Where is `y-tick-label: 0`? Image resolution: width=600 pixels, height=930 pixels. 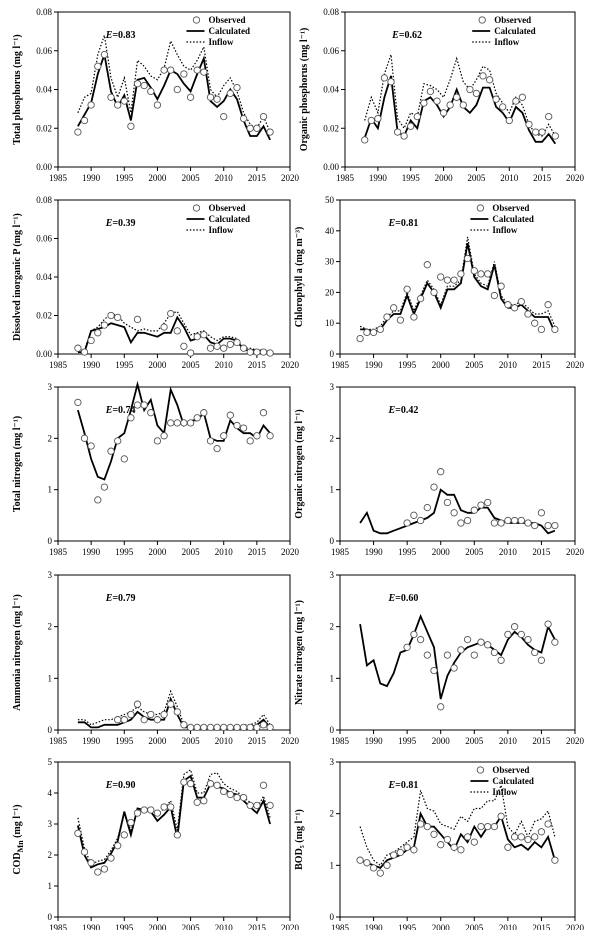
y-tick-label: 0 is located at coordinates (50, 541).